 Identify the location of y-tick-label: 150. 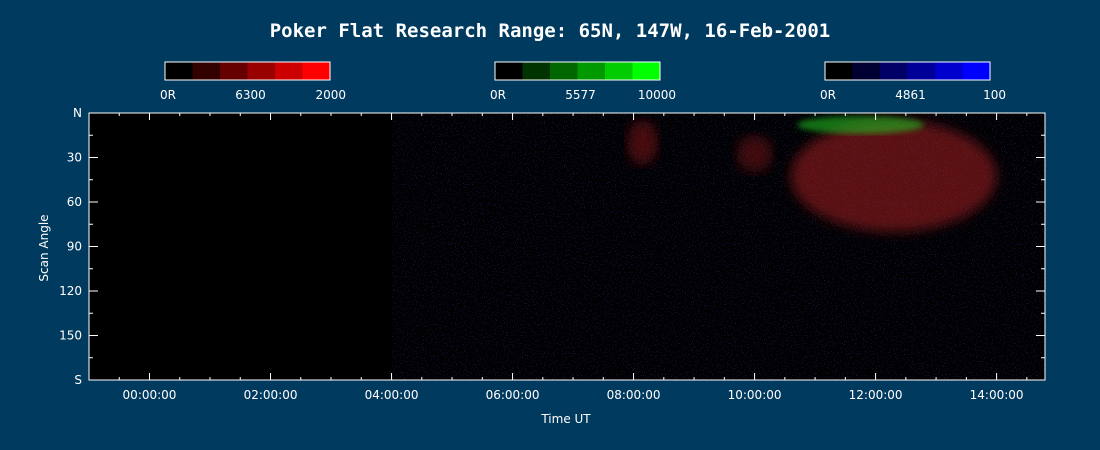
(70, 336).